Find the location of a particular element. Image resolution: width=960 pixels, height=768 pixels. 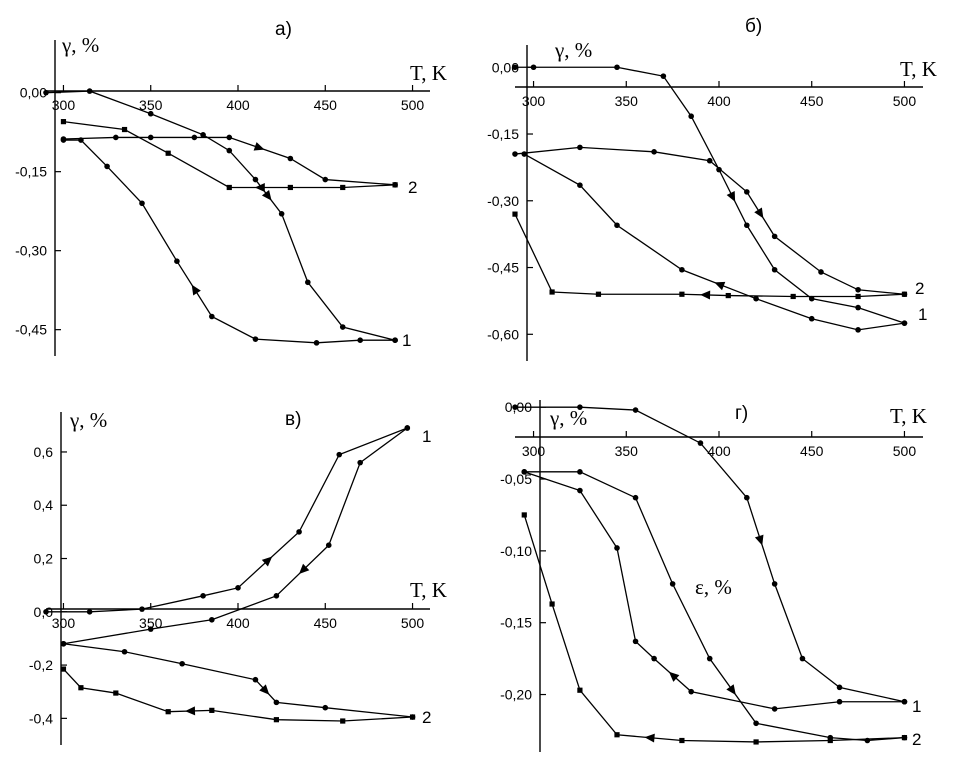

y-tick-label: -0,10 is located at coordinates (516, 551).